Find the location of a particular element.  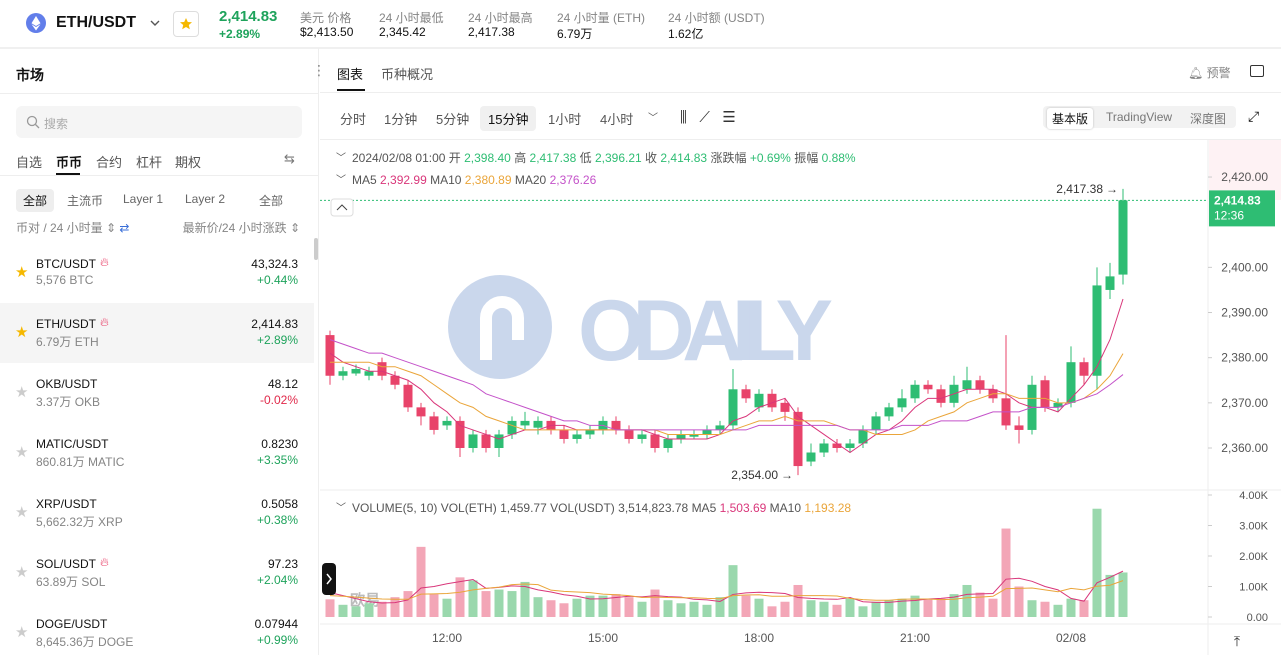

info-label: 低 is located at coordinates (586, 158).